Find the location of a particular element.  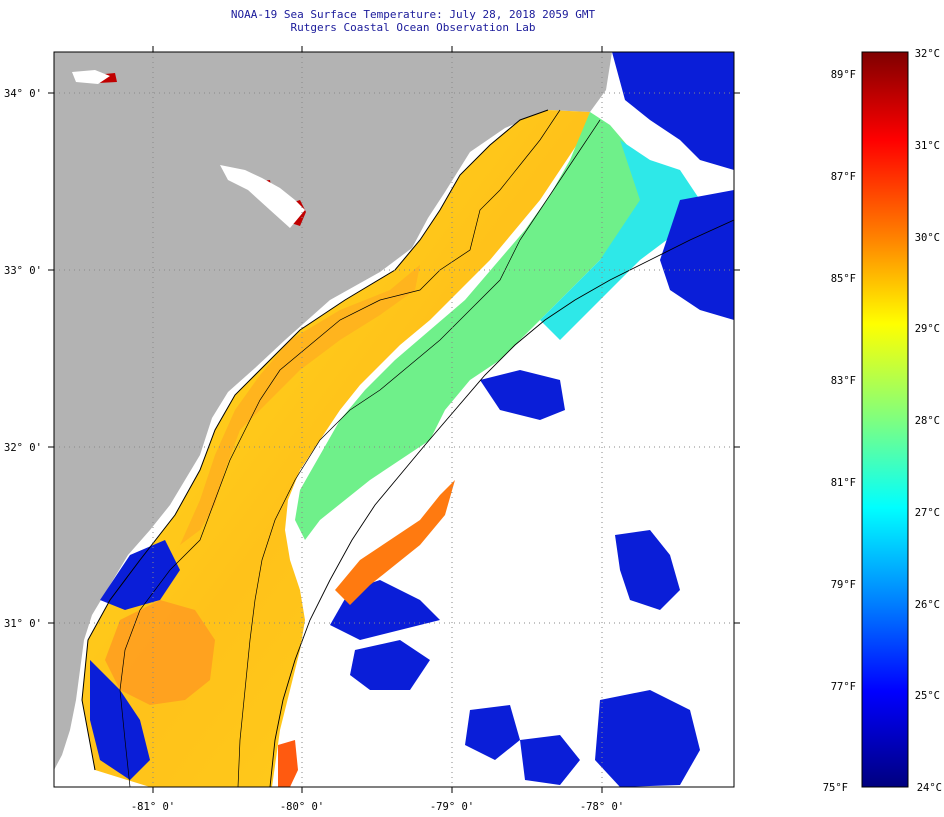

colorbar-f-label: 89°F is located at coordinates (843, 75).